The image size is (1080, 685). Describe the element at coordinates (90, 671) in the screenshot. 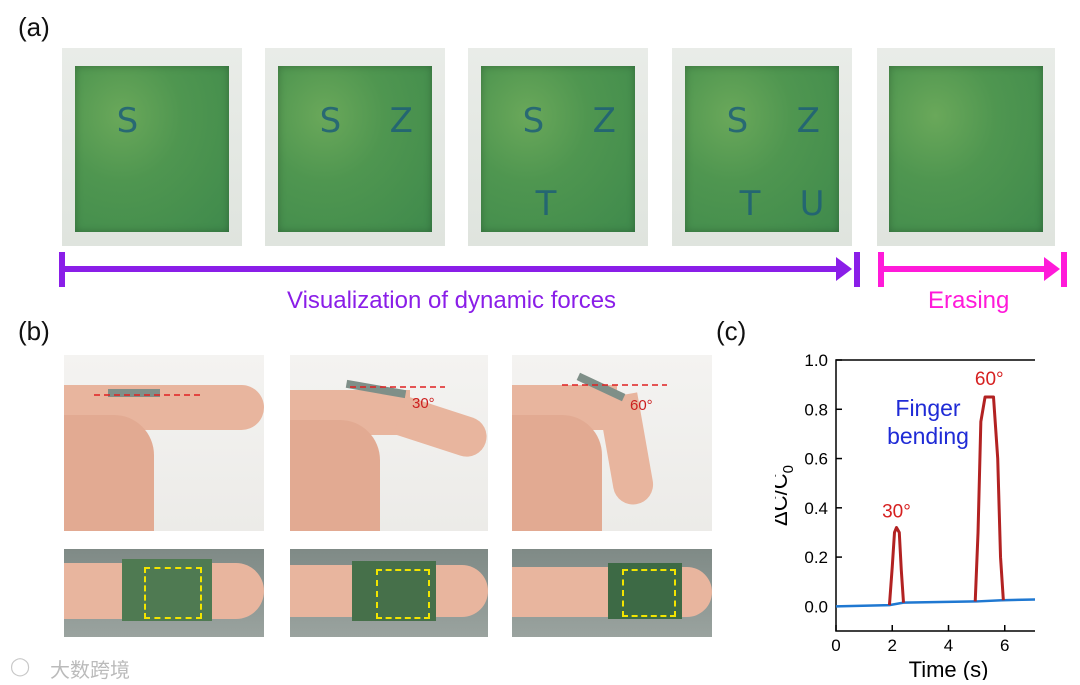

I see `watermark: 大数跨境` at that location.